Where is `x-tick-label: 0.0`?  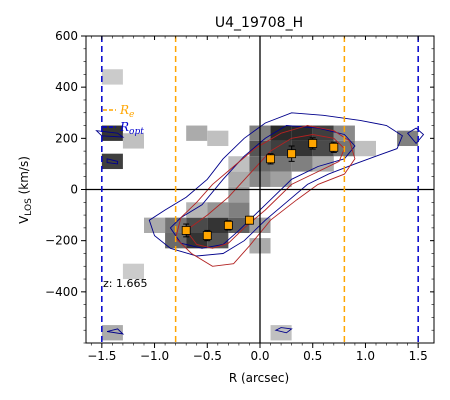
x-tick-label: 0.0 is located at coordinates (259, 356).